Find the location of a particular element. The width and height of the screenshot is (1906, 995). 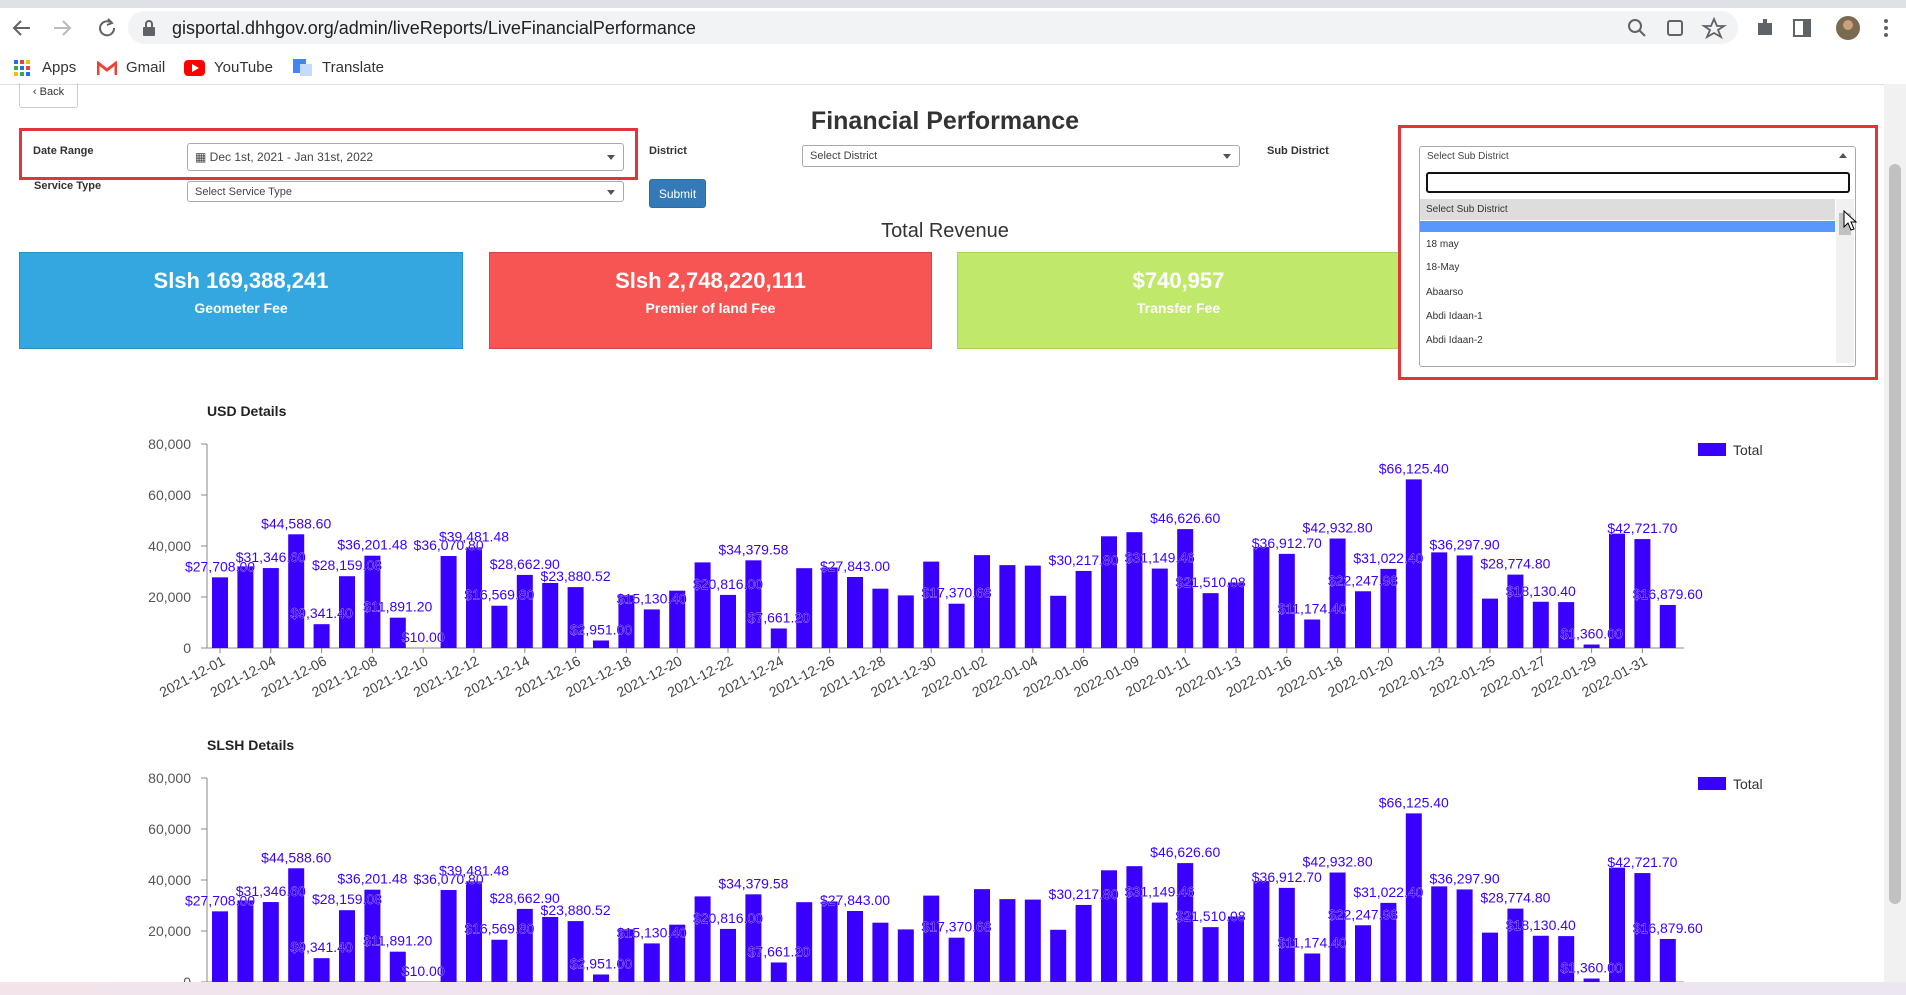

nav-buttons is located at coordinates (70, 28).